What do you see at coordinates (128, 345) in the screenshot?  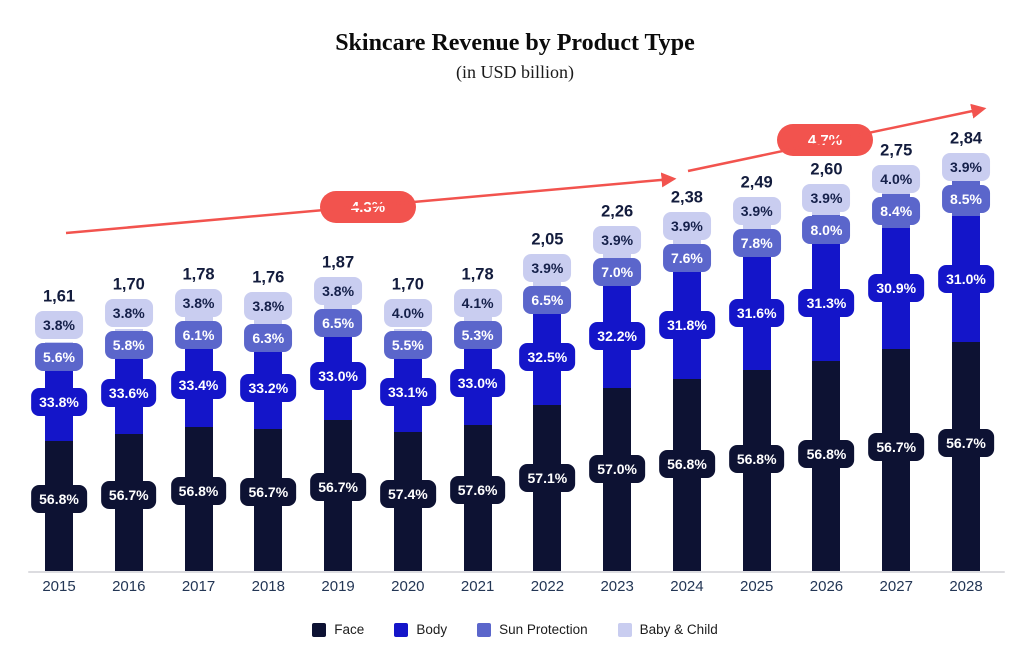 I see `value-label-2016-sun-protection: 5.8%` at bounding box center [128, 345].